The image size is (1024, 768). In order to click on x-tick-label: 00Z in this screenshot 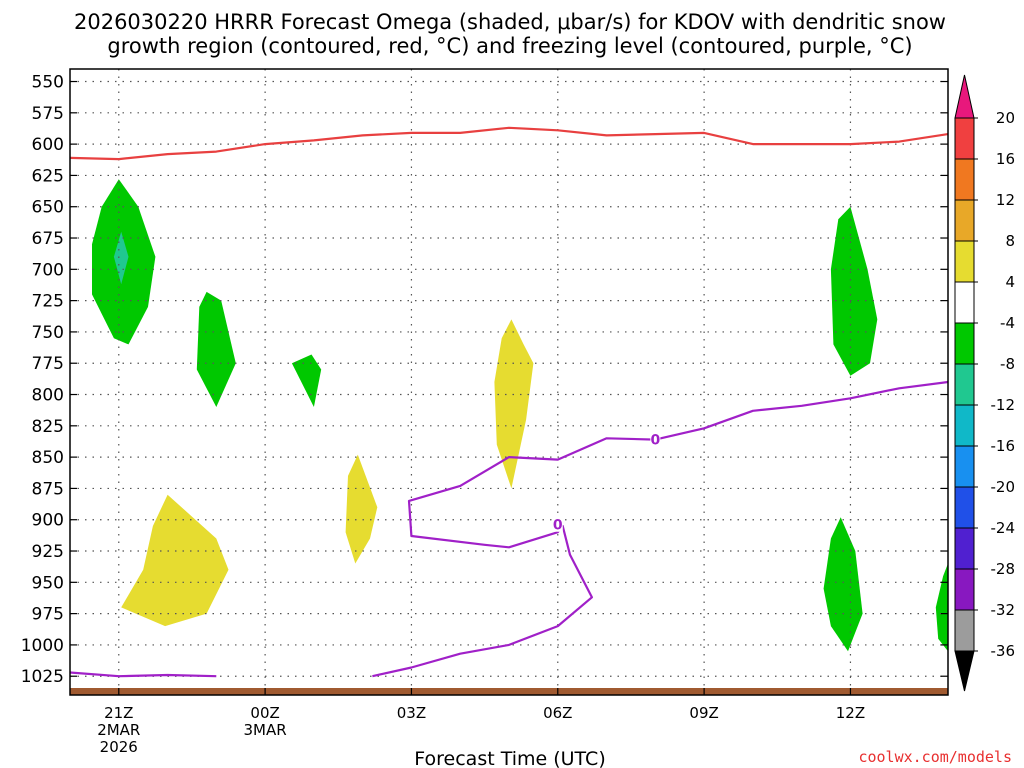, I will do `click(264, 713)`.